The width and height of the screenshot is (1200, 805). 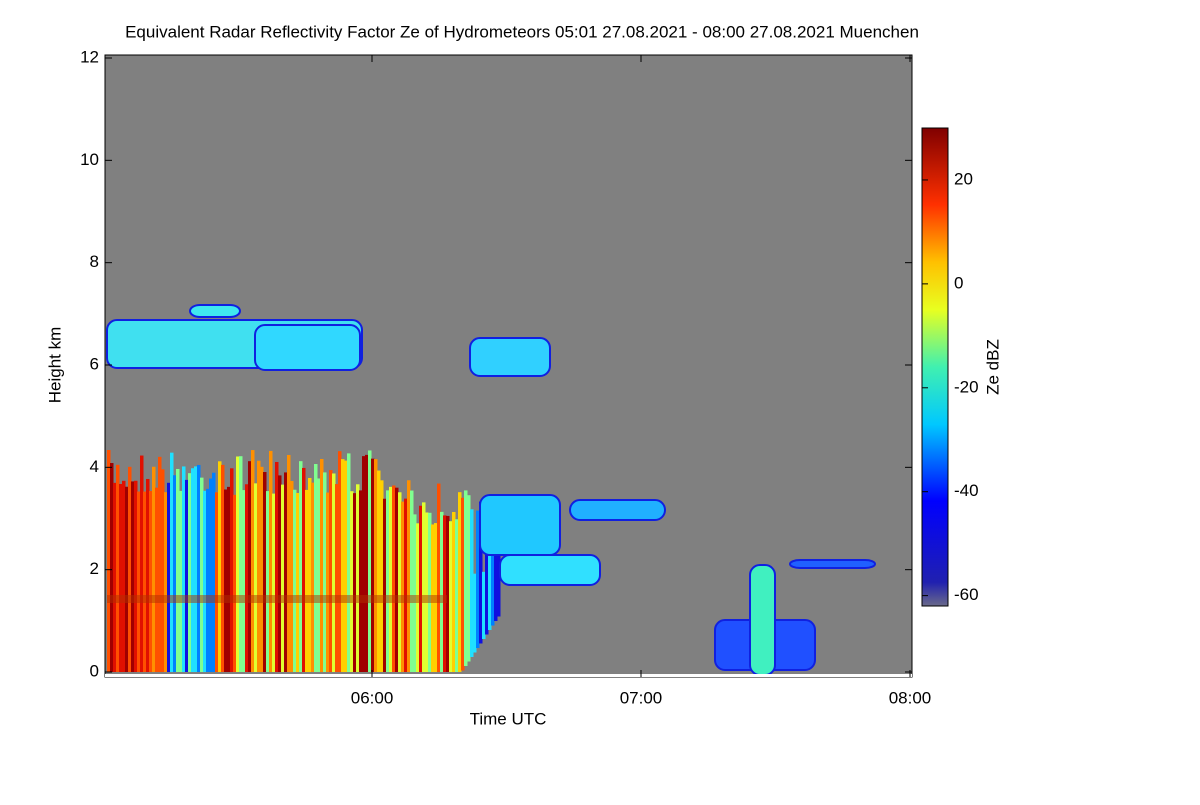 I want to click on y-tick-label: 0, so click(x=94, y=670).